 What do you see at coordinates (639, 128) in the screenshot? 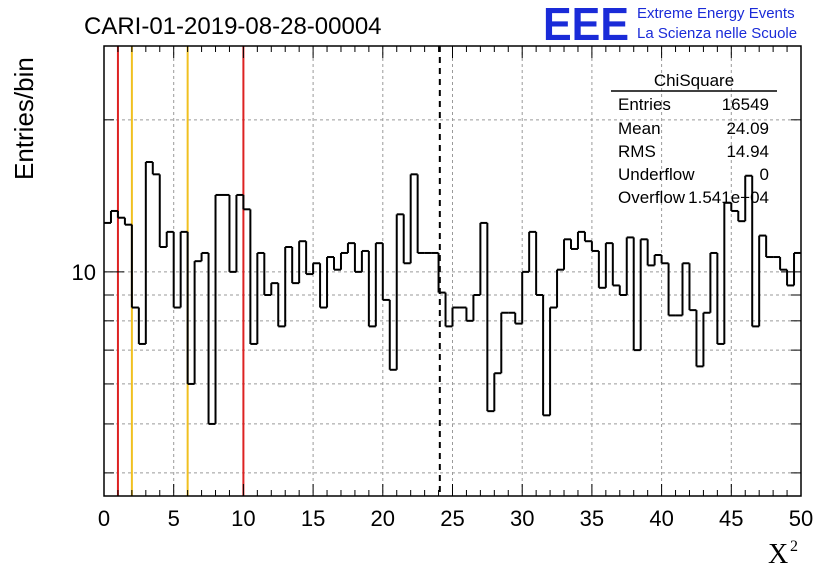
I see `stats-label: Mean` at bounding box center [639, 128].